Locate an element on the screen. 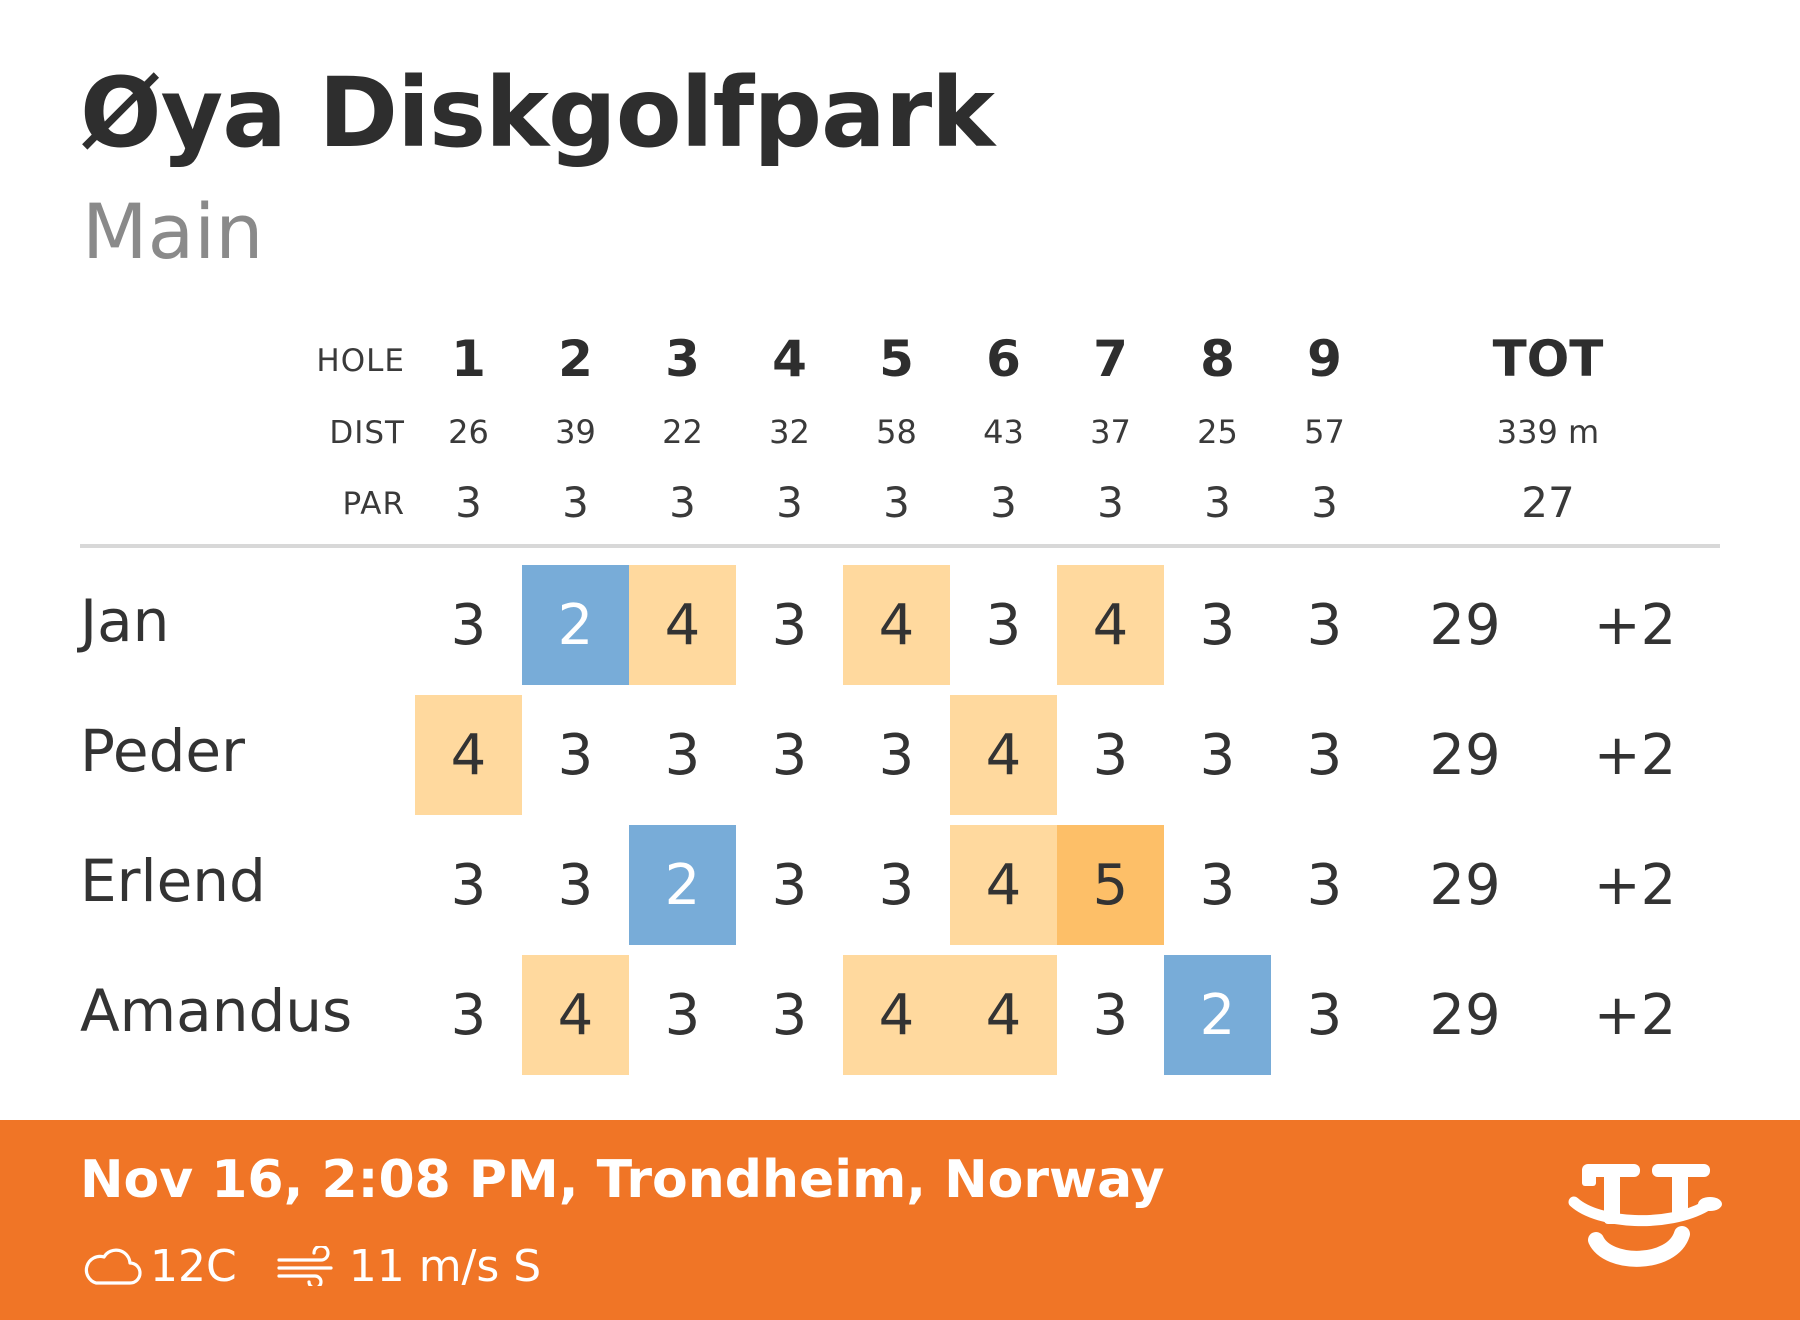 The width and height of the screenshot is (1800, 1320). score-cell: 5 is located at coordinates (1110, 885).